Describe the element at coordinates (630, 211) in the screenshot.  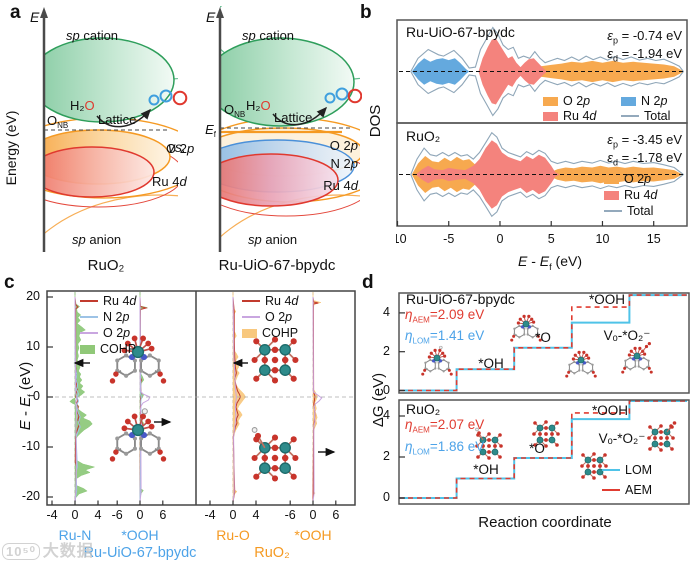
I see `legend-item: Total` at that location.